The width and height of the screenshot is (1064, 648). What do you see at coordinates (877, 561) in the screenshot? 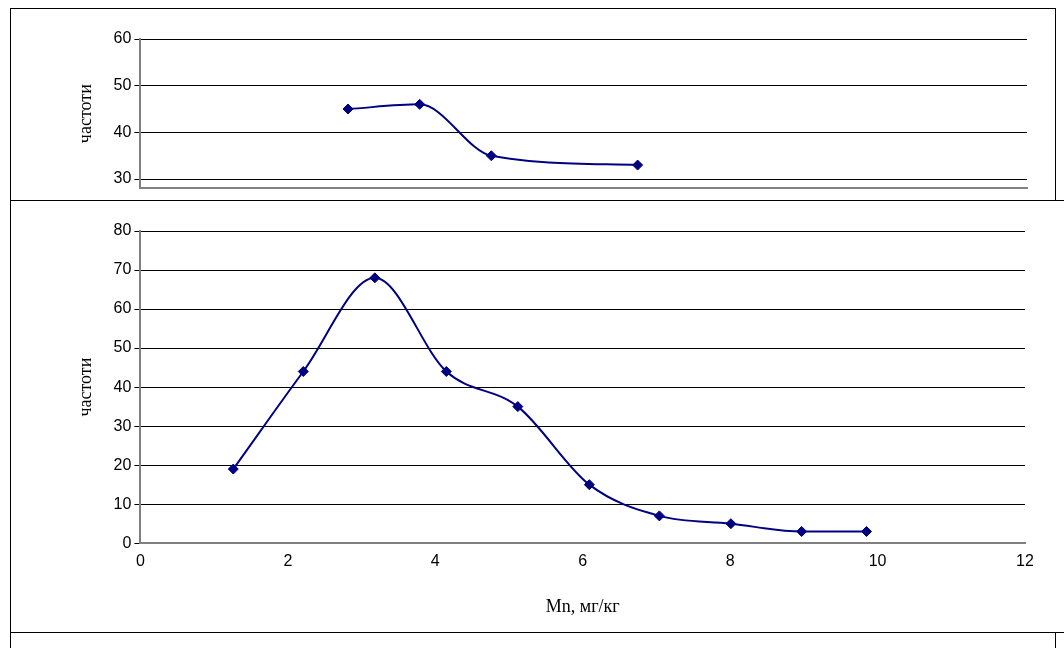
I see `x-tick-label: 10` at bounding box center [877, 561].